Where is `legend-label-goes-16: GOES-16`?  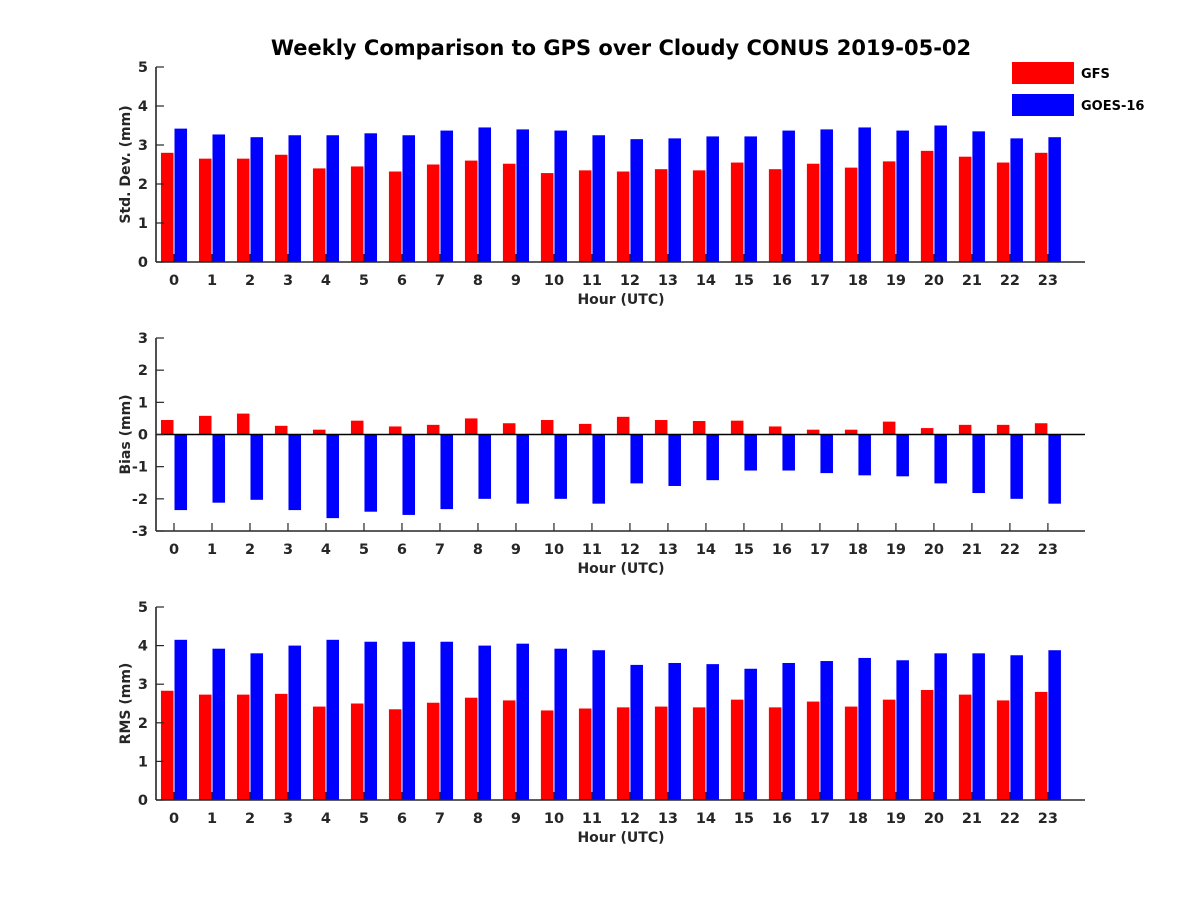 legend-label-goes-16: GOES-16 is located at coordinates (1112, 106).